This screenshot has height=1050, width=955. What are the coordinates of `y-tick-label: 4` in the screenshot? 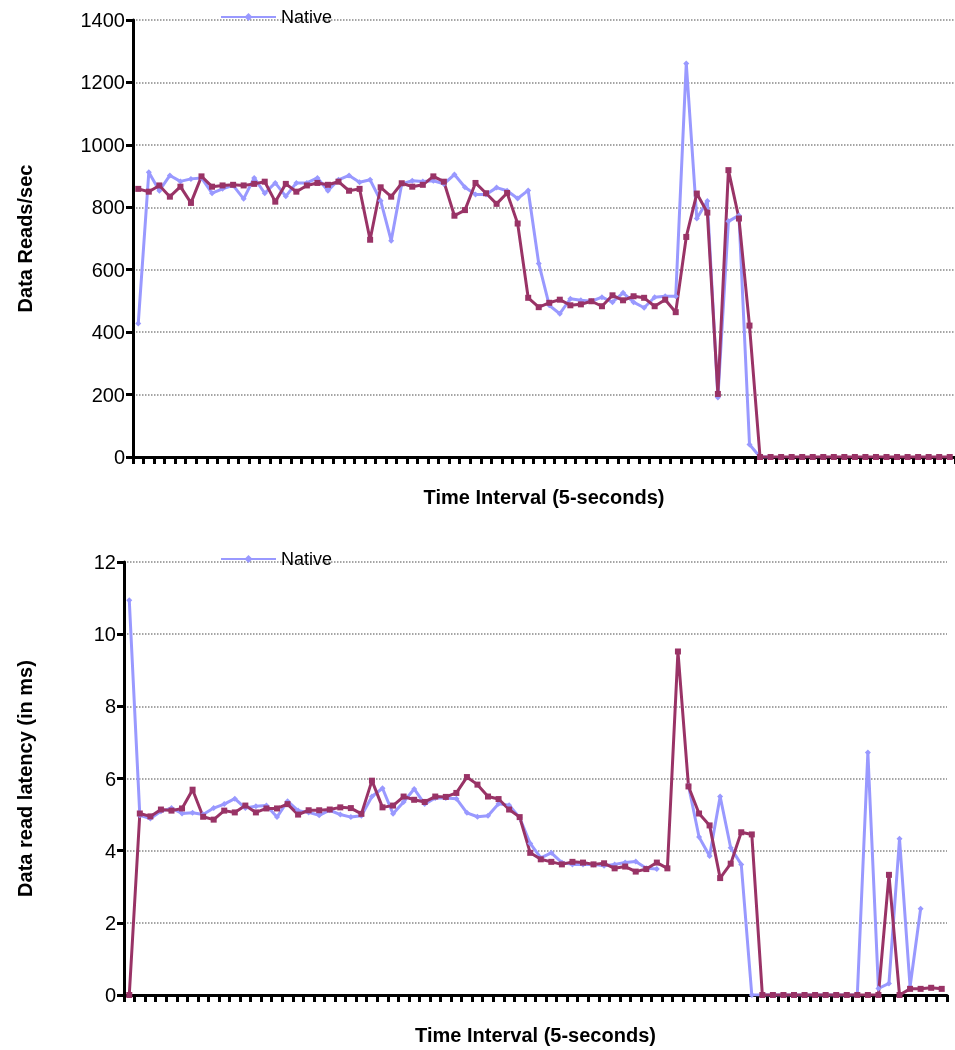 It's located at (110, 850).